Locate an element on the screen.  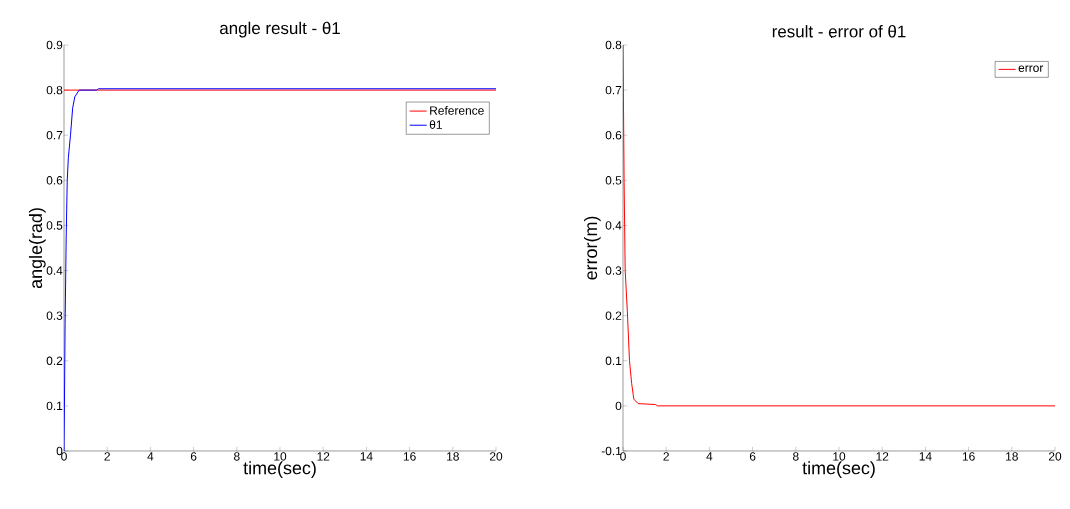
chart-title: result - error of θ1 is located at coordinates (839, 31).